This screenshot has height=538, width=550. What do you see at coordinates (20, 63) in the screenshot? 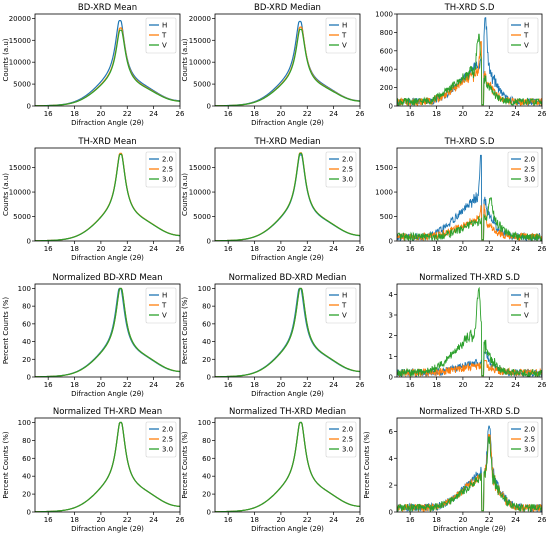
I see `y-tick-label: 10000` at bounding box center [20, 63].